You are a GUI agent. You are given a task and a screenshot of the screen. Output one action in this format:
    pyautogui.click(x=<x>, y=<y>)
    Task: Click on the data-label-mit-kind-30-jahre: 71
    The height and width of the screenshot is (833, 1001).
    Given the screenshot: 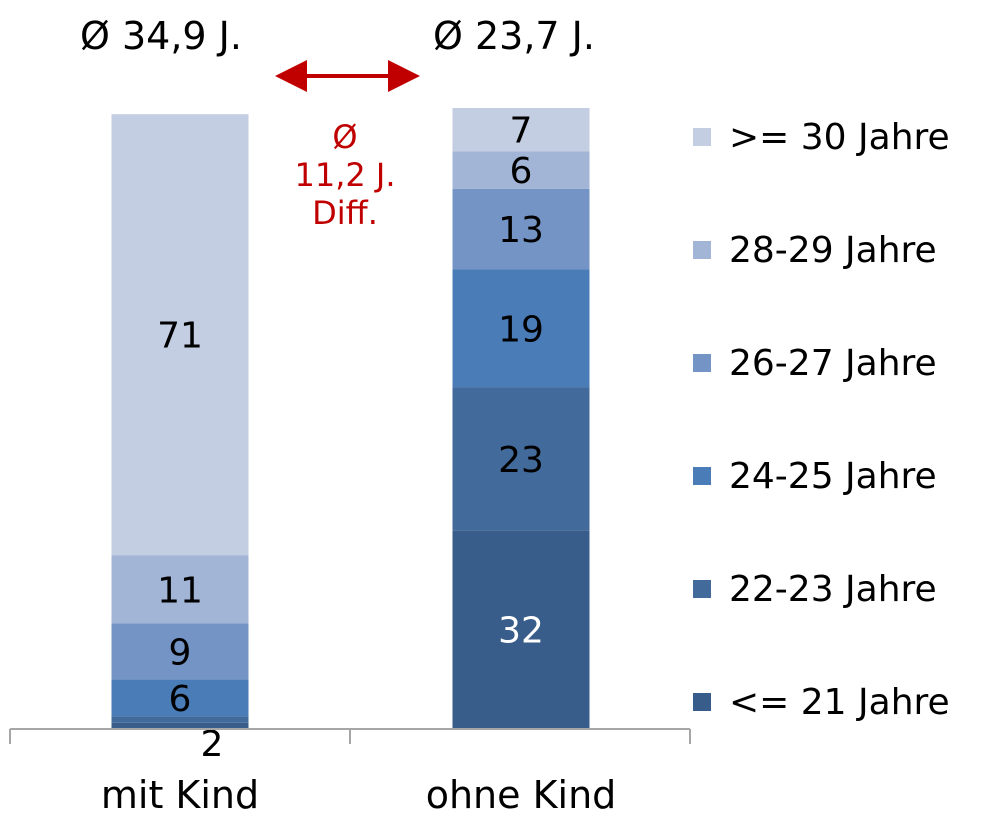 What is the action you would take?
    pyautogui.click(x=180, y=336)
    